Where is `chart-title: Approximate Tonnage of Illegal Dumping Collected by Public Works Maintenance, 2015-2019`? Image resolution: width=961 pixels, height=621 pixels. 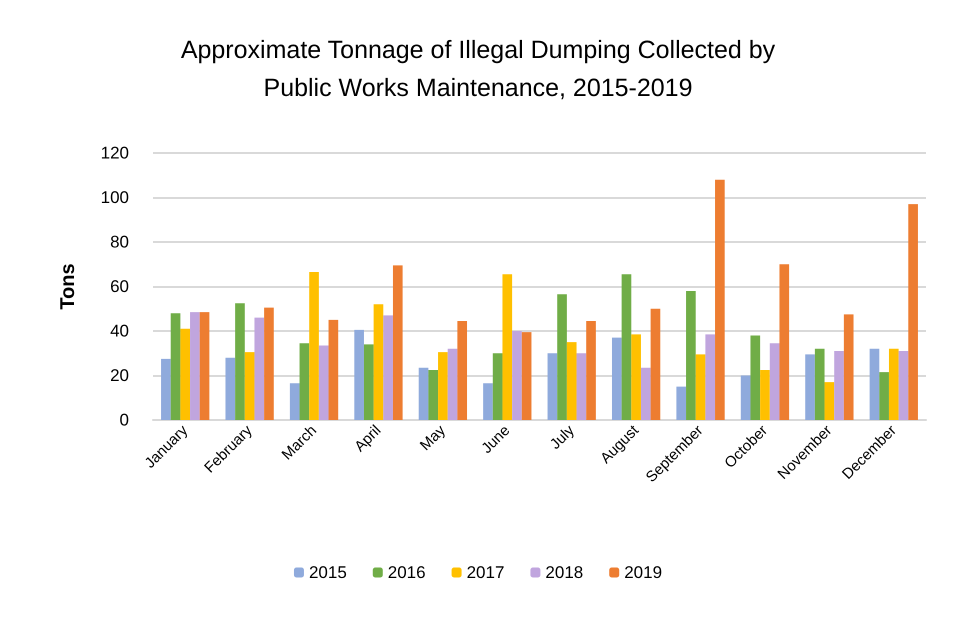 chart-title: Approximate Tonnage of Illegal Dumping Collected by Public Works Maintenance, 2015-2019 is located at coordinates (478, 69).